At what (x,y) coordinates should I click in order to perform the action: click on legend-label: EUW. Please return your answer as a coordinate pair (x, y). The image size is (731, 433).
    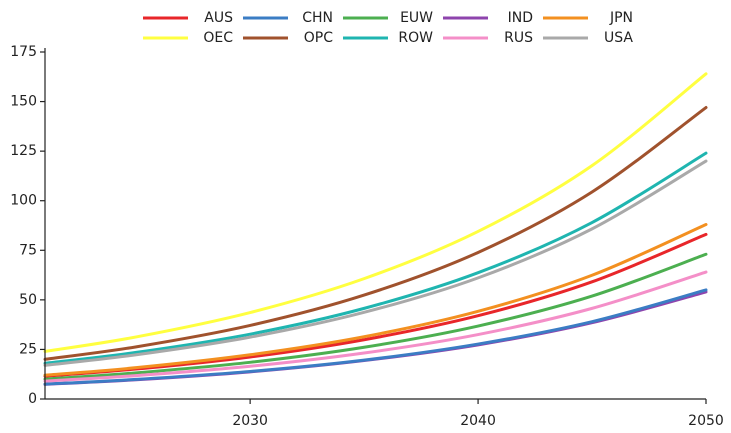
    Looking at the image, I should click on (416, 18).